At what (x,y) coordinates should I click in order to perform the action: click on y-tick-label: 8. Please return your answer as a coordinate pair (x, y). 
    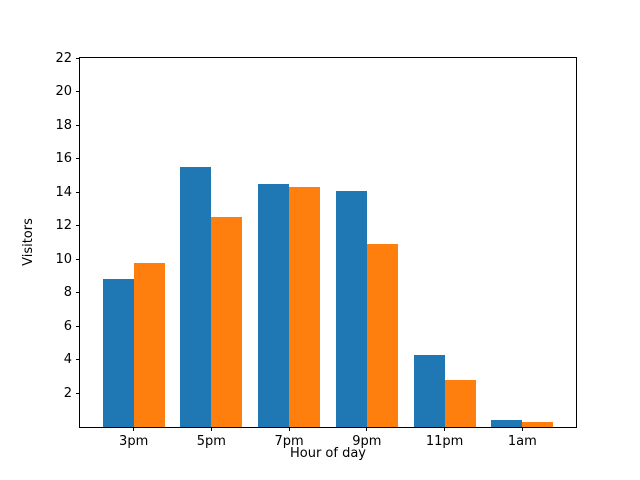
    Looking at the image, I should click on (67, 293).